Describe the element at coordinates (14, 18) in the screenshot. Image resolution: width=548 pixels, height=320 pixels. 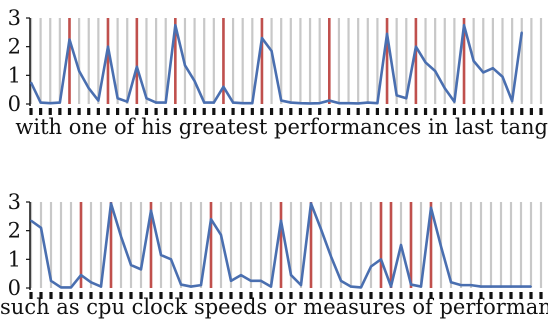
I see `y-tick-label: 3` at that location.